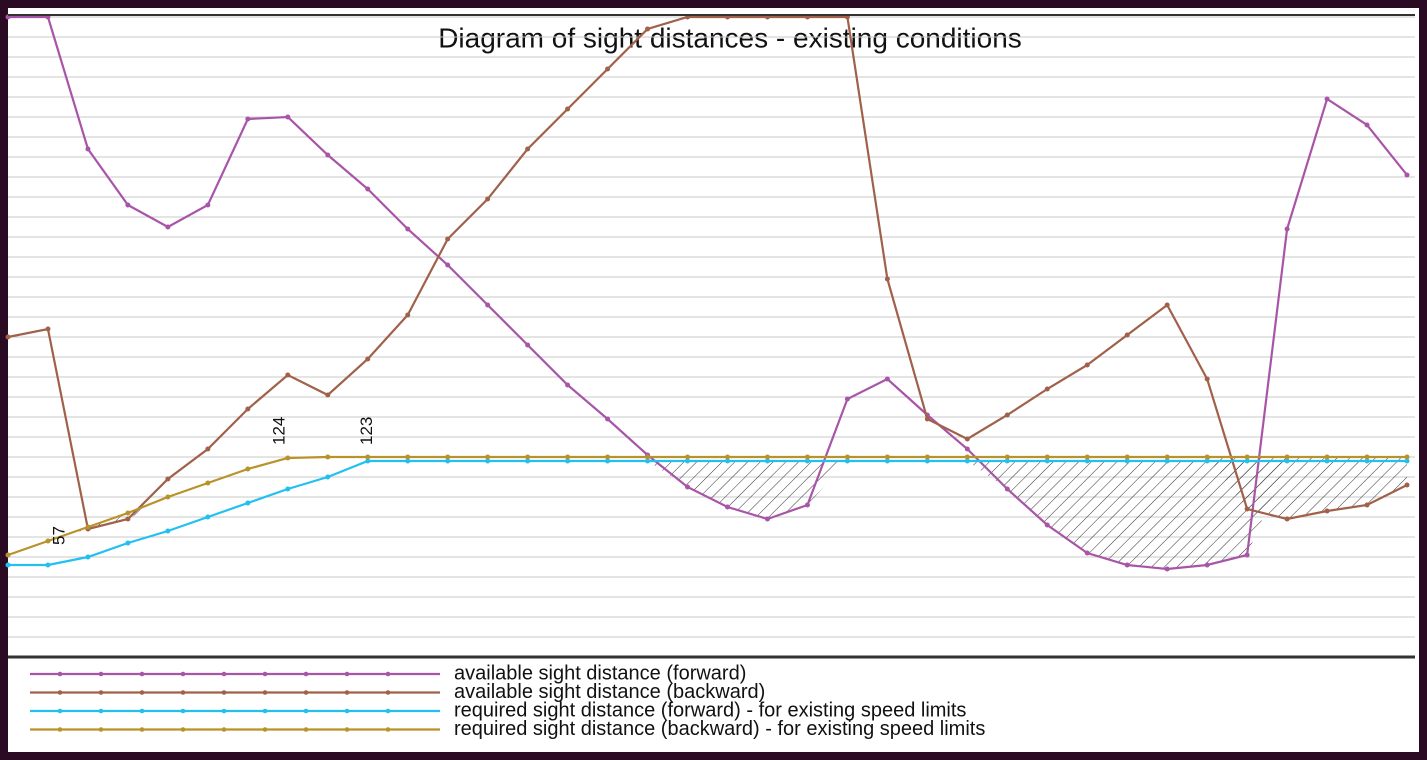 This screenshot has width=1427, height=760. What do you see at coordinates (708, 513) in the screenshot?
I see `series-line` at bounding box center [708, 513].